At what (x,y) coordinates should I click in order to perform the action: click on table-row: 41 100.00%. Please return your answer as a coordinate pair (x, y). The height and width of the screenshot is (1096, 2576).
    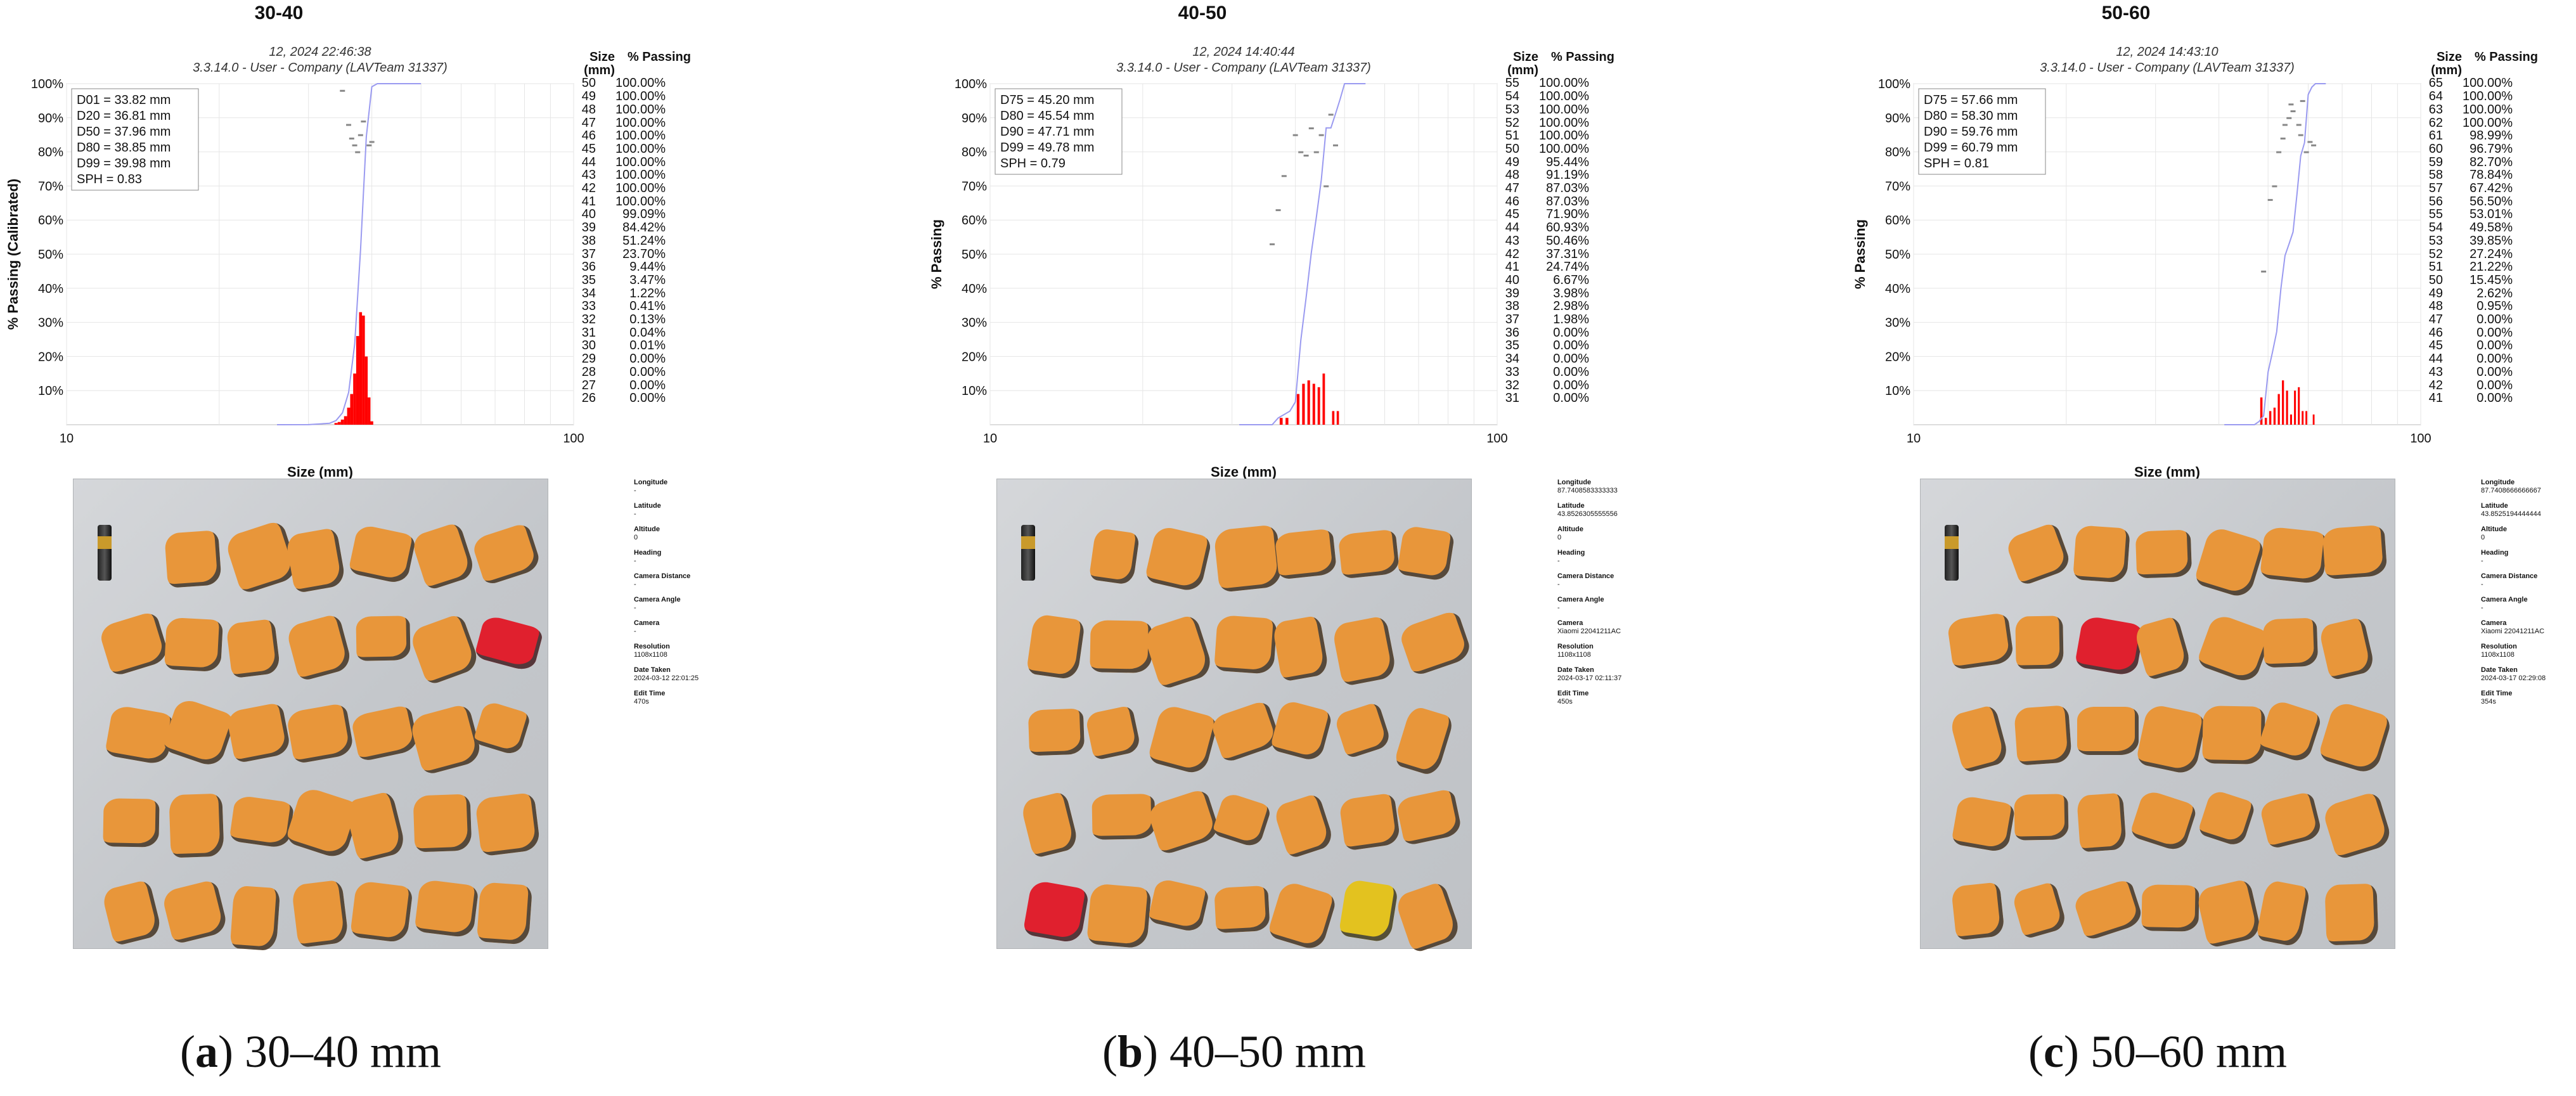
    Looking at the image, I should click on (624, 202).